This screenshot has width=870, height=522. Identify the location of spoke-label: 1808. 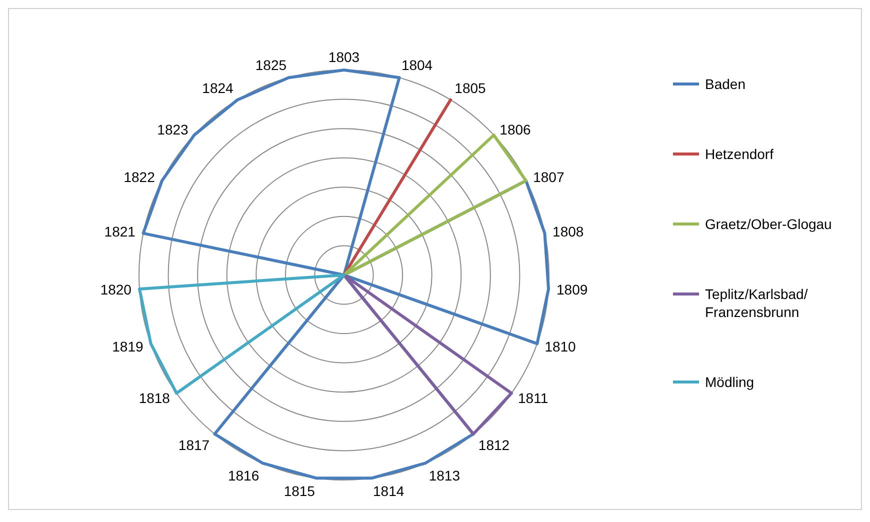
(568, 232).